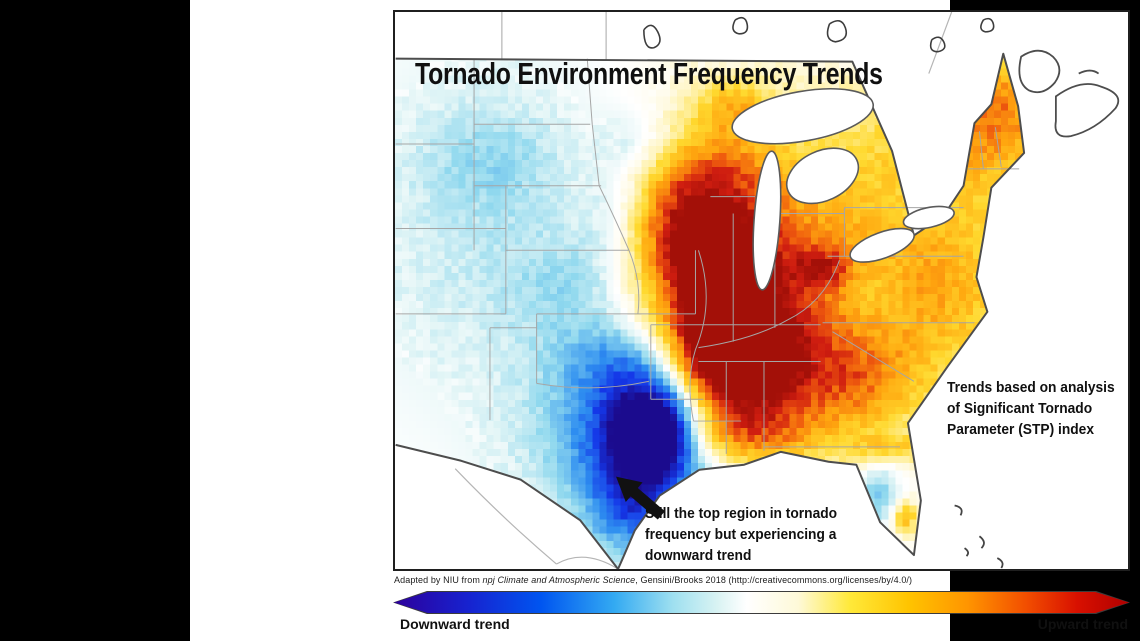 The width and height of the screenshot is (1140, 641). What do you see at coordinates (767, 220) in the screenshot?
I see `lake-michigan` at bounding box center [767, 220].